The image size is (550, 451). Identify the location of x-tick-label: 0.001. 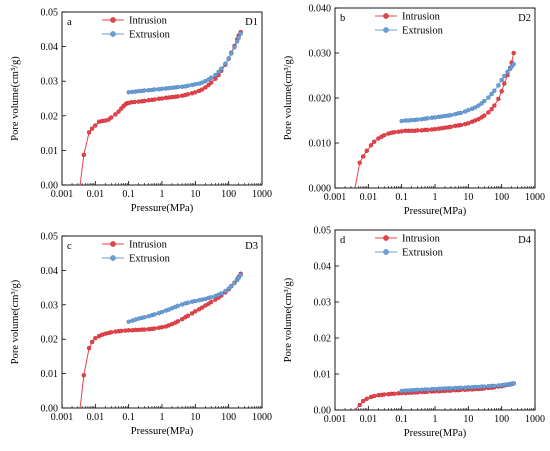
(62, 417).